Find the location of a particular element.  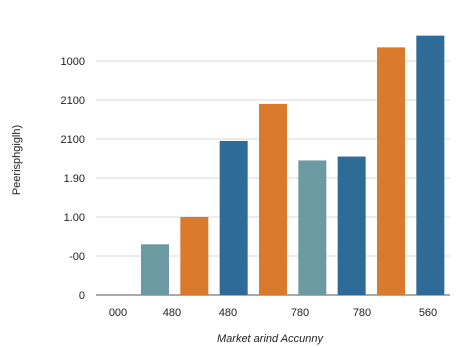

y-tick-label: 1000 is located at coordinates (73, 62).